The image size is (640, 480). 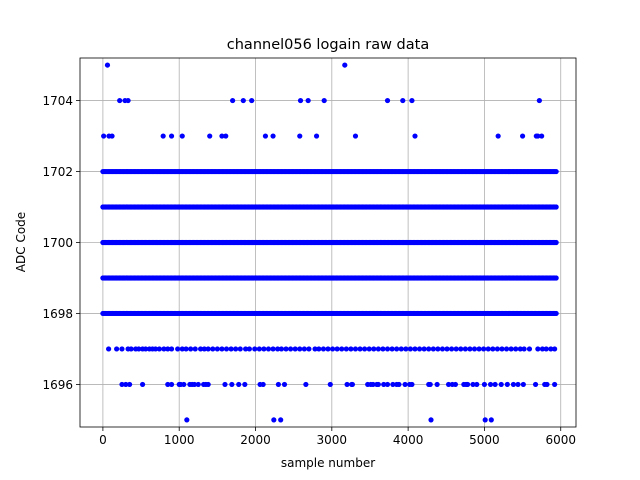 What do you see at coordinates (179, 440) in the screenshot?
I see `x-tick-label: 1000` at bounding box center [179, 440].